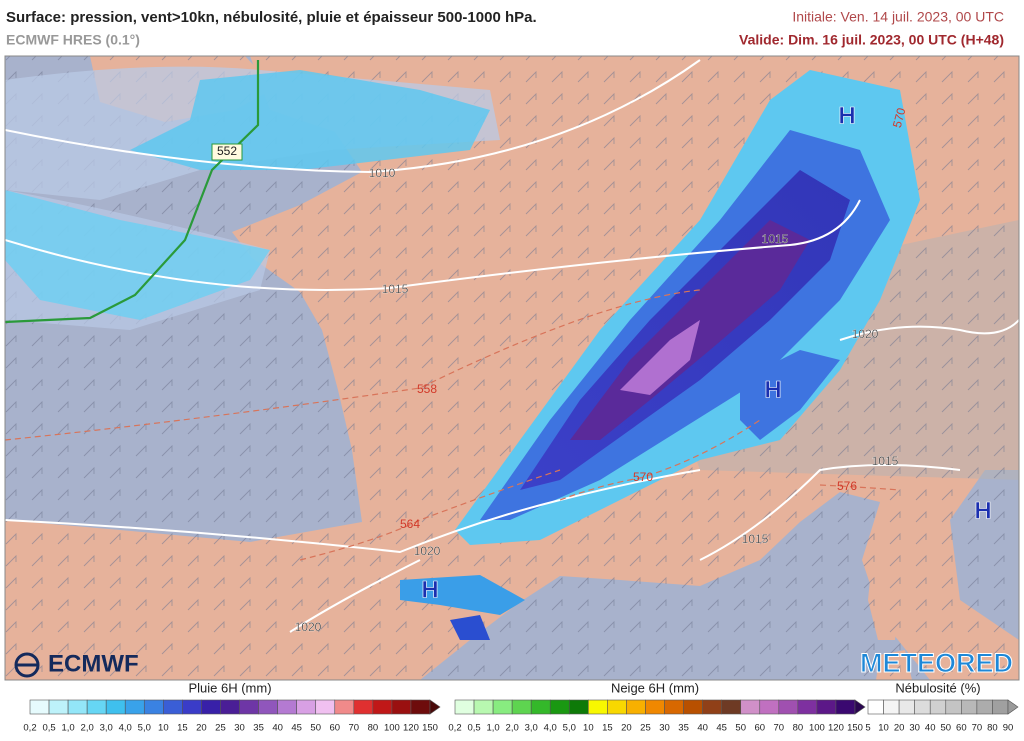 The height and width of the screenshot is (741, 1024). Describe the element at coordinates (411, 728) in the screenshot. I see `legend-label: 120` at that location.